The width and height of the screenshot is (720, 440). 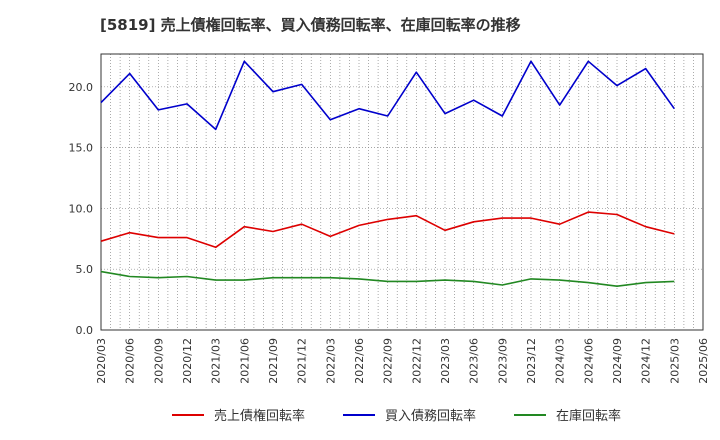 What do you see at coordinates (259, 416) in the screenshot?
I see `legend-label: 売上債権回転率` at bounding box center [259, 416].